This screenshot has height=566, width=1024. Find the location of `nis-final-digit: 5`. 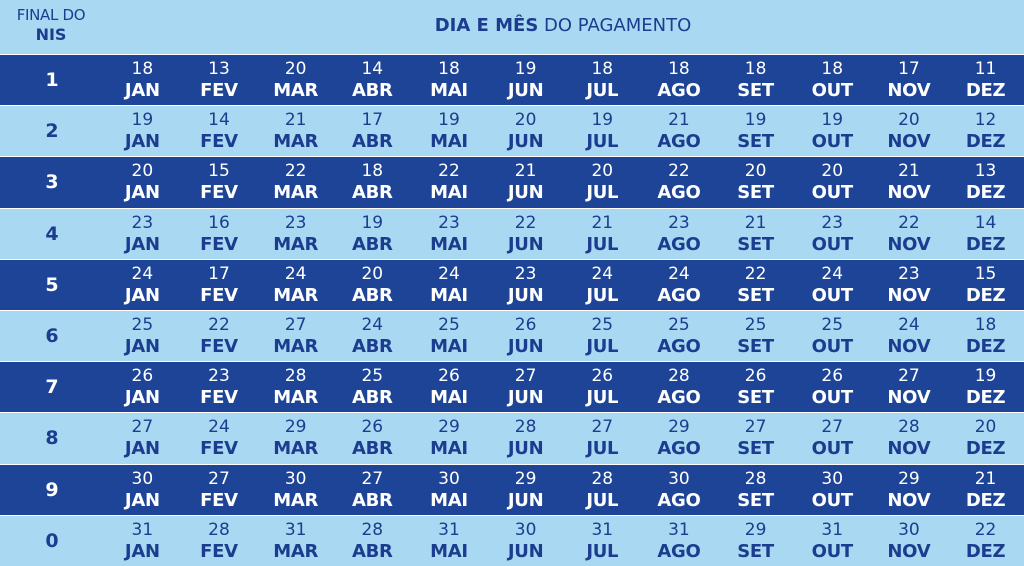

nis-final-digit: 5 is located at coordinates (52, 284).